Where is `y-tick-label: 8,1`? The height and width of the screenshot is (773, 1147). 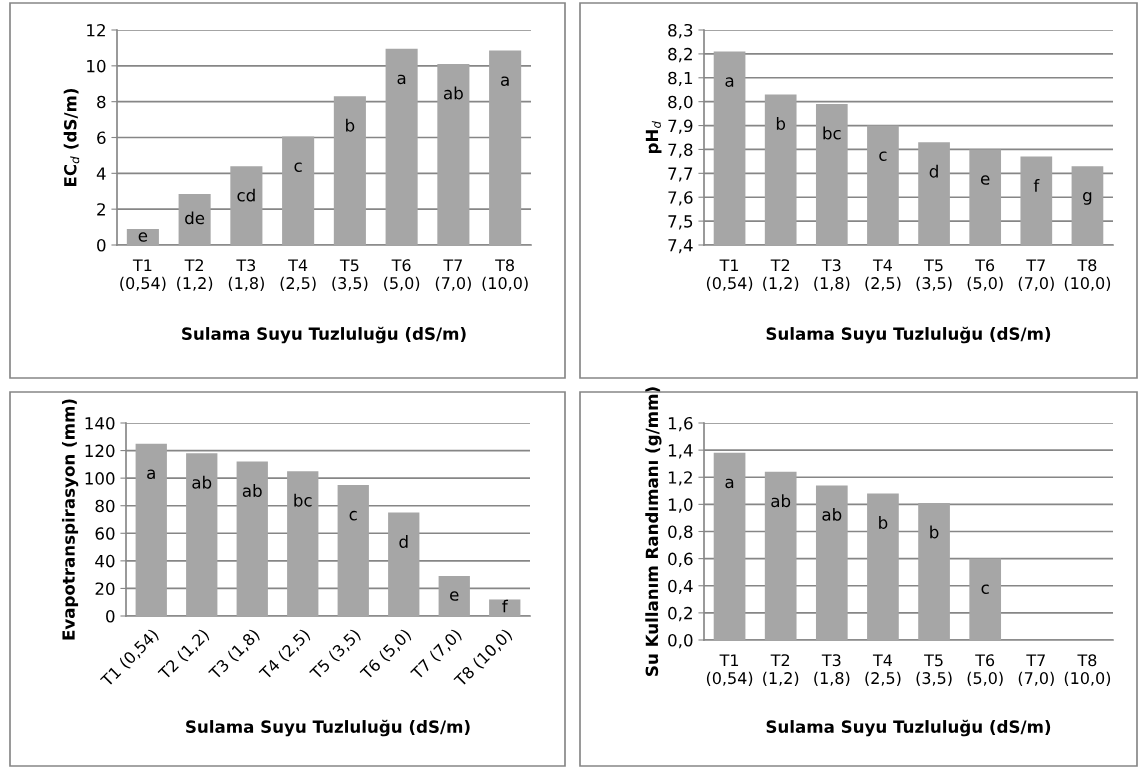 y-tick-label: 8,1 is located at coordinates (680, 79).